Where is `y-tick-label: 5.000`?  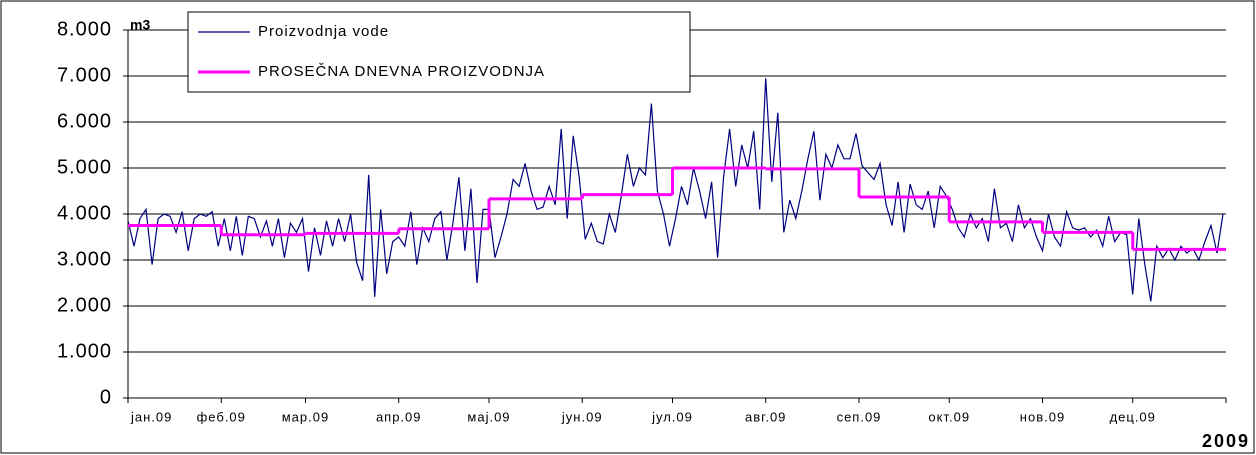
y-tick-label: 5.000 is located at coordinates (84, 167).